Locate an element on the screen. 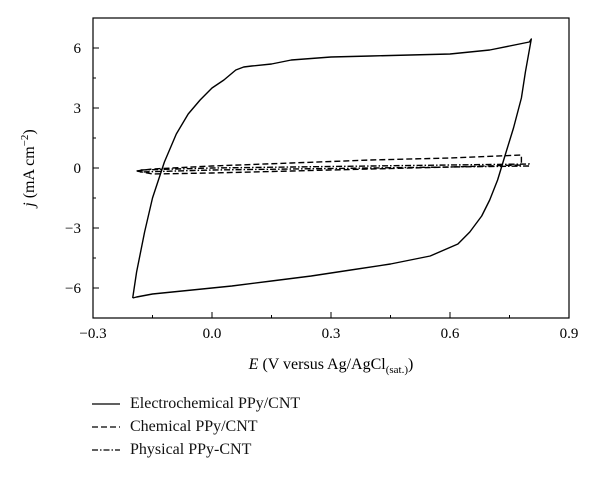  x-axis-label: E (V versus Ag/AgCl(sat.)) is located at coordinates (331, 366).